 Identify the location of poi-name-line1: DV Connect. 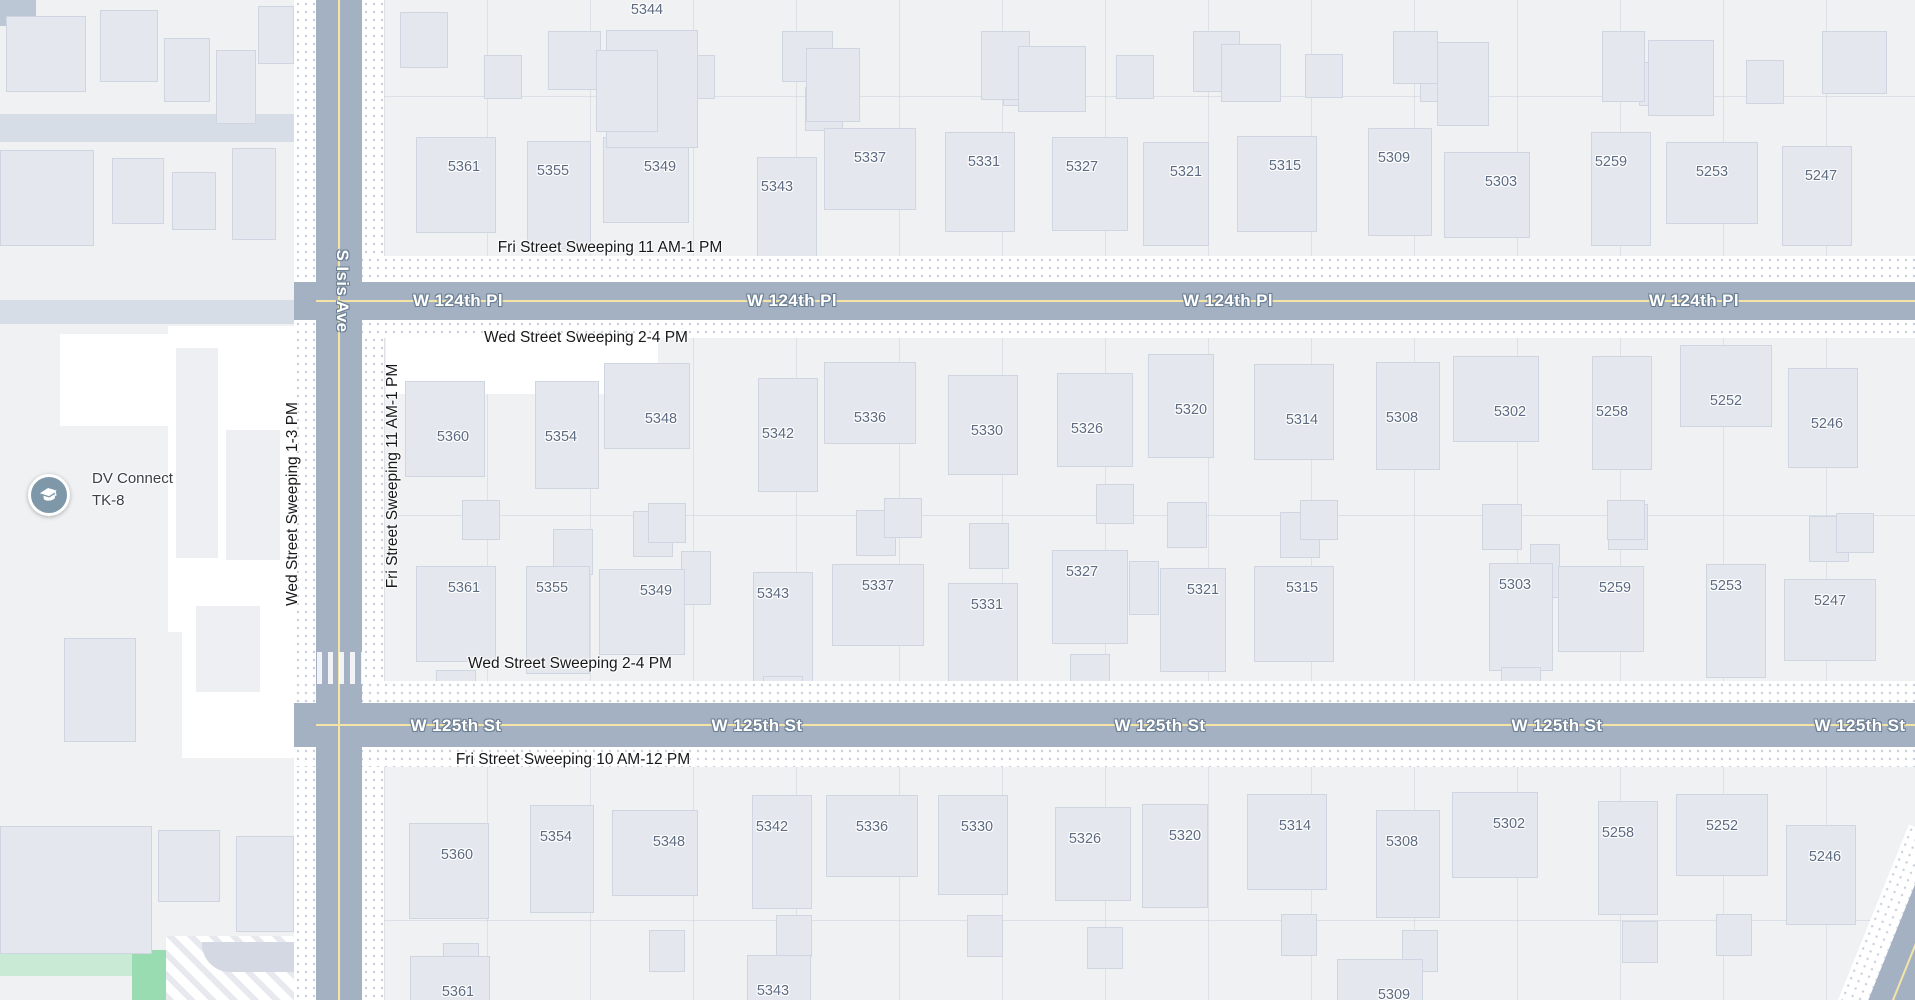
(132, 478).